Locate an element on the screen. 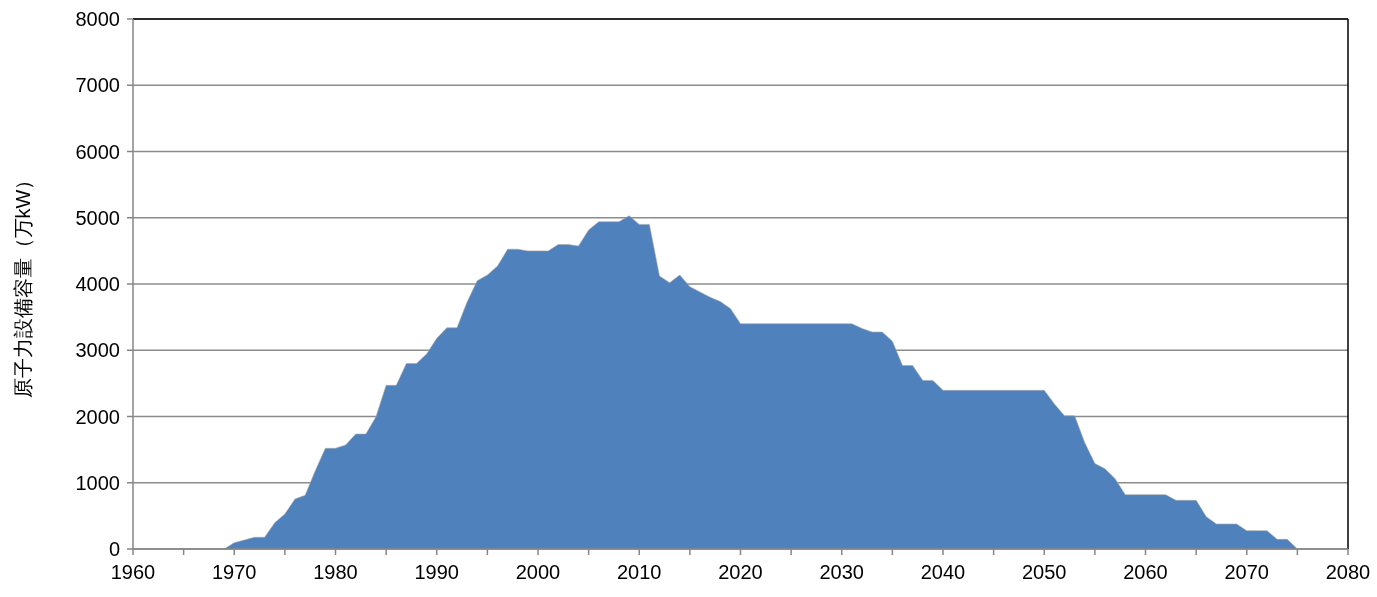 The height and width of the screenshot is (597, 1377). x-tick-label: 1970 is located at coordinates (234, 572).